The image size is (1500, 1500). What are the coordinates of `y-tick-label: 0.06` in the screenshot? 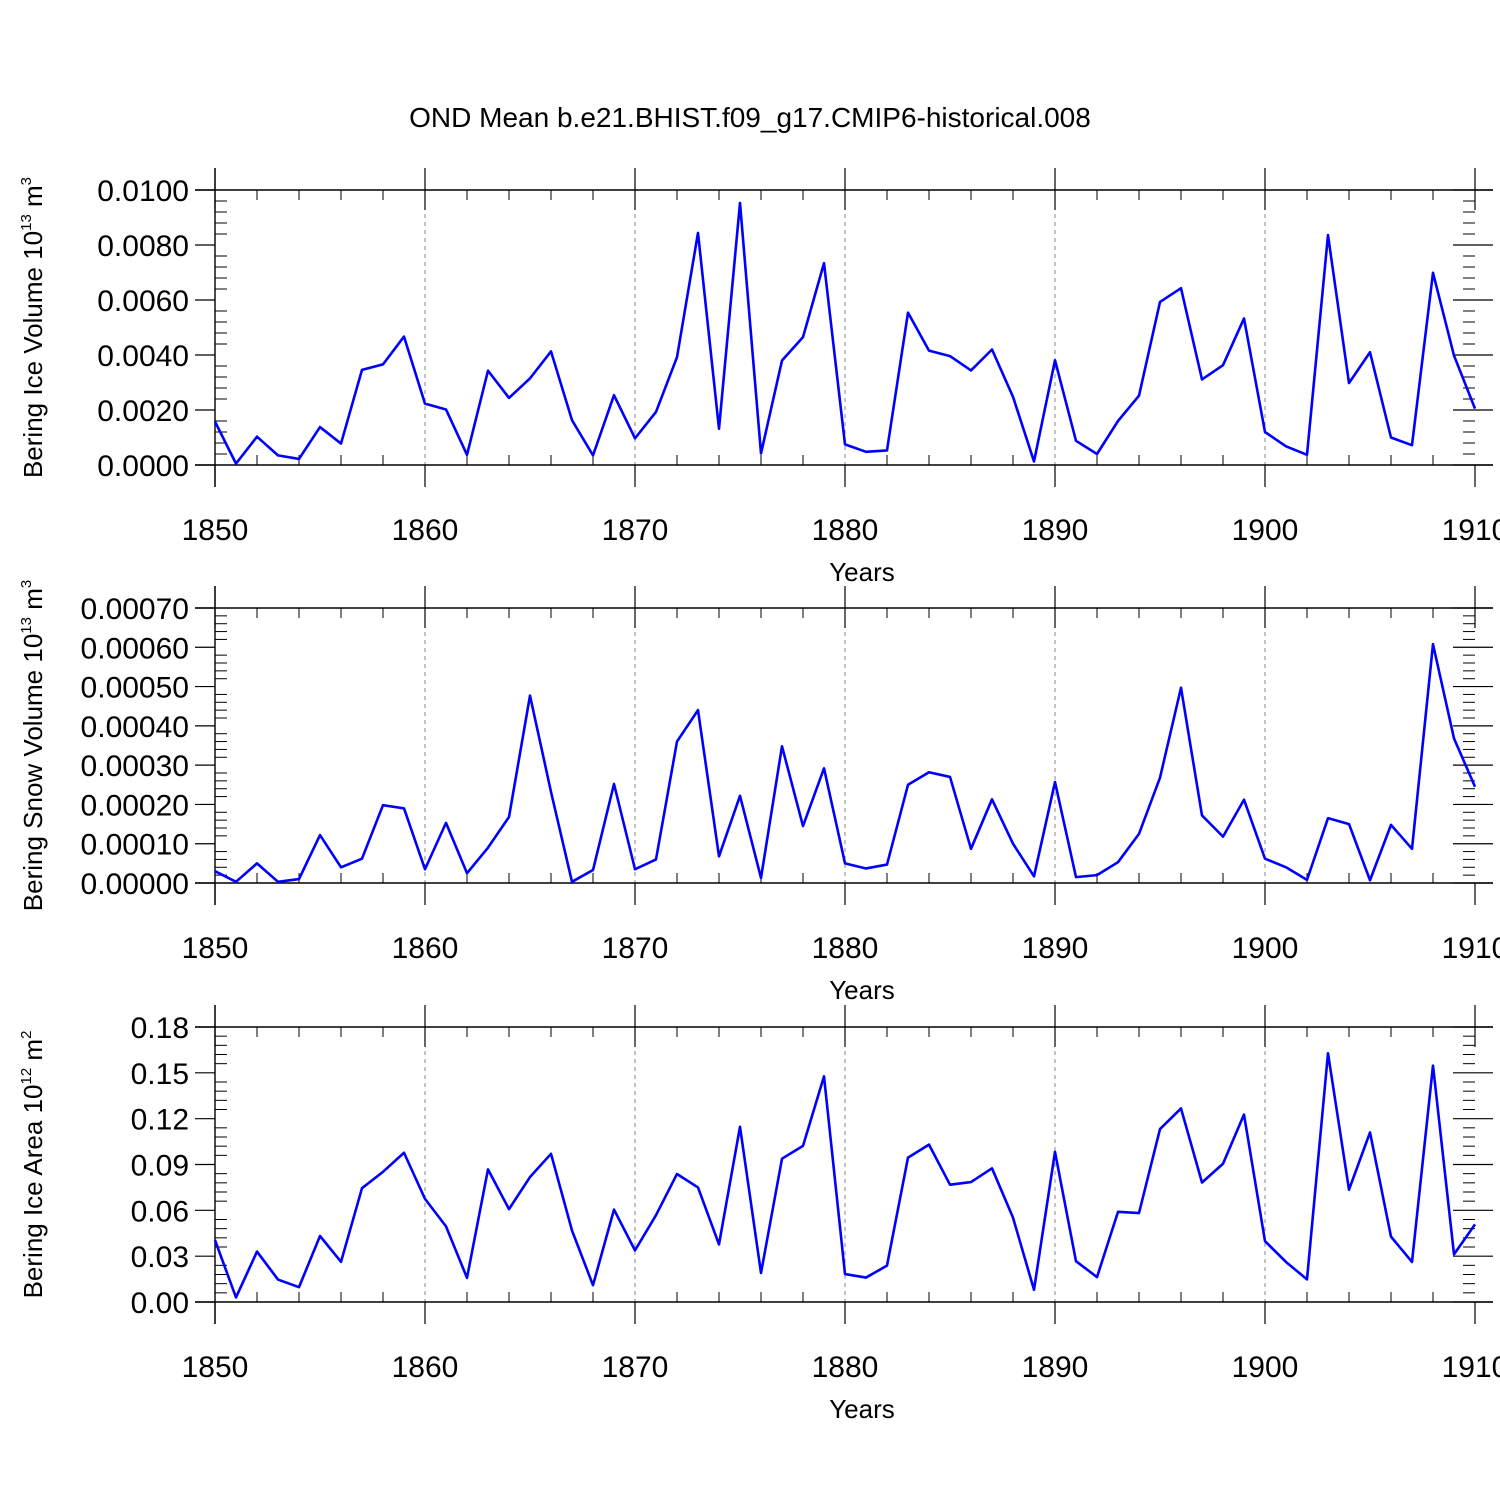 It's located at (160, 1211).